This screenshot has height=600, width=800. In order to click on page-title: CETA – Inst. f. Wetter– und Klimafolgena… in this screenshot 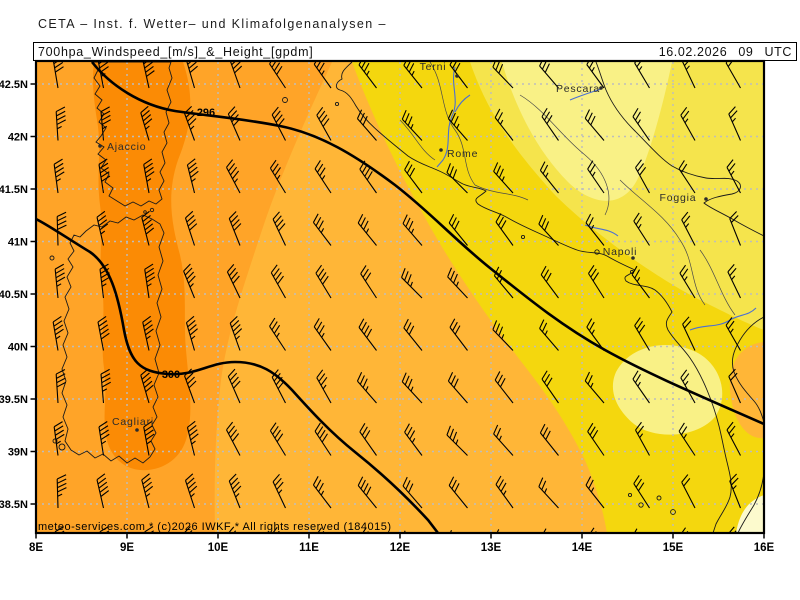, I will do `click(212, 24)`.